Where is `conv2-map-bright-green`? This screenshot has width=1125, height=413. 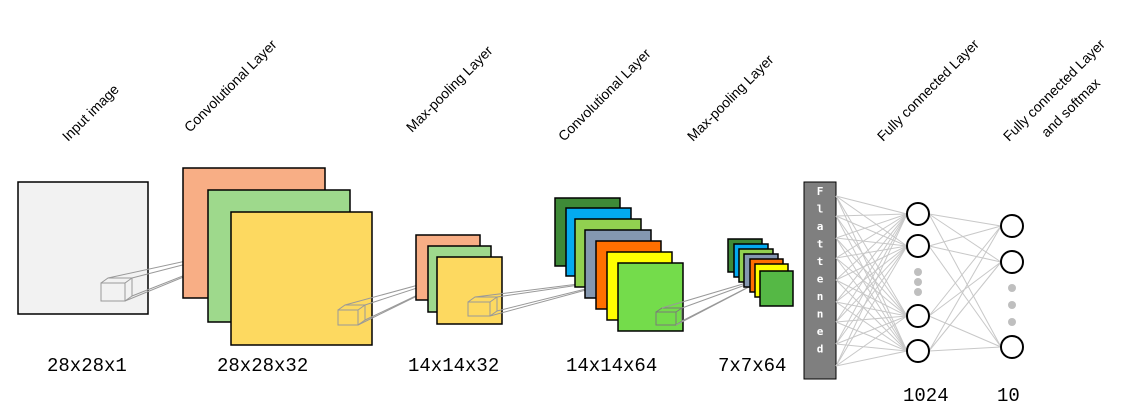
conv2-map-bright-green is located at coordinates (650, 297).